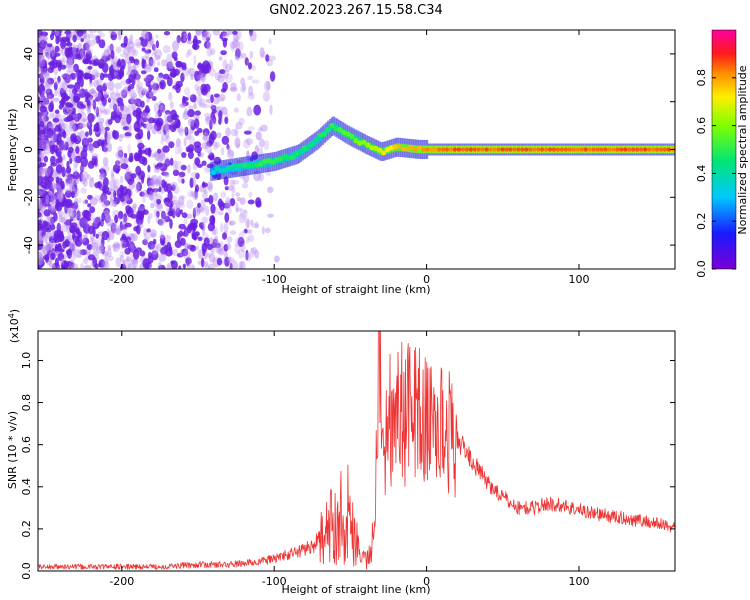 The height and width of the screenshot is (600, 750). What do you see at coordinates (26, 361) in the screenshot?
I see `snr-ytick-label: 1.0` at bounding box center [26, 361].